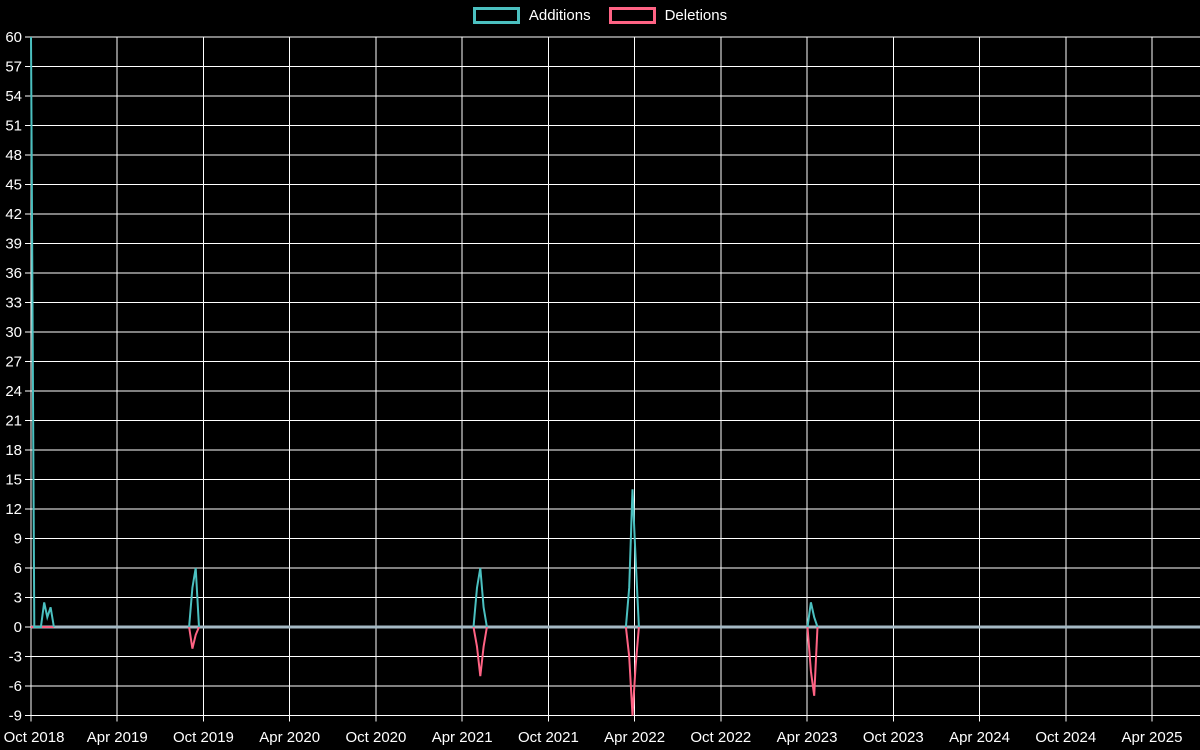  What do you see at coordinates (807, 737) in the screenshot?
I see `x-tick-label: Apr 2023` at bounding box center [807, 737].